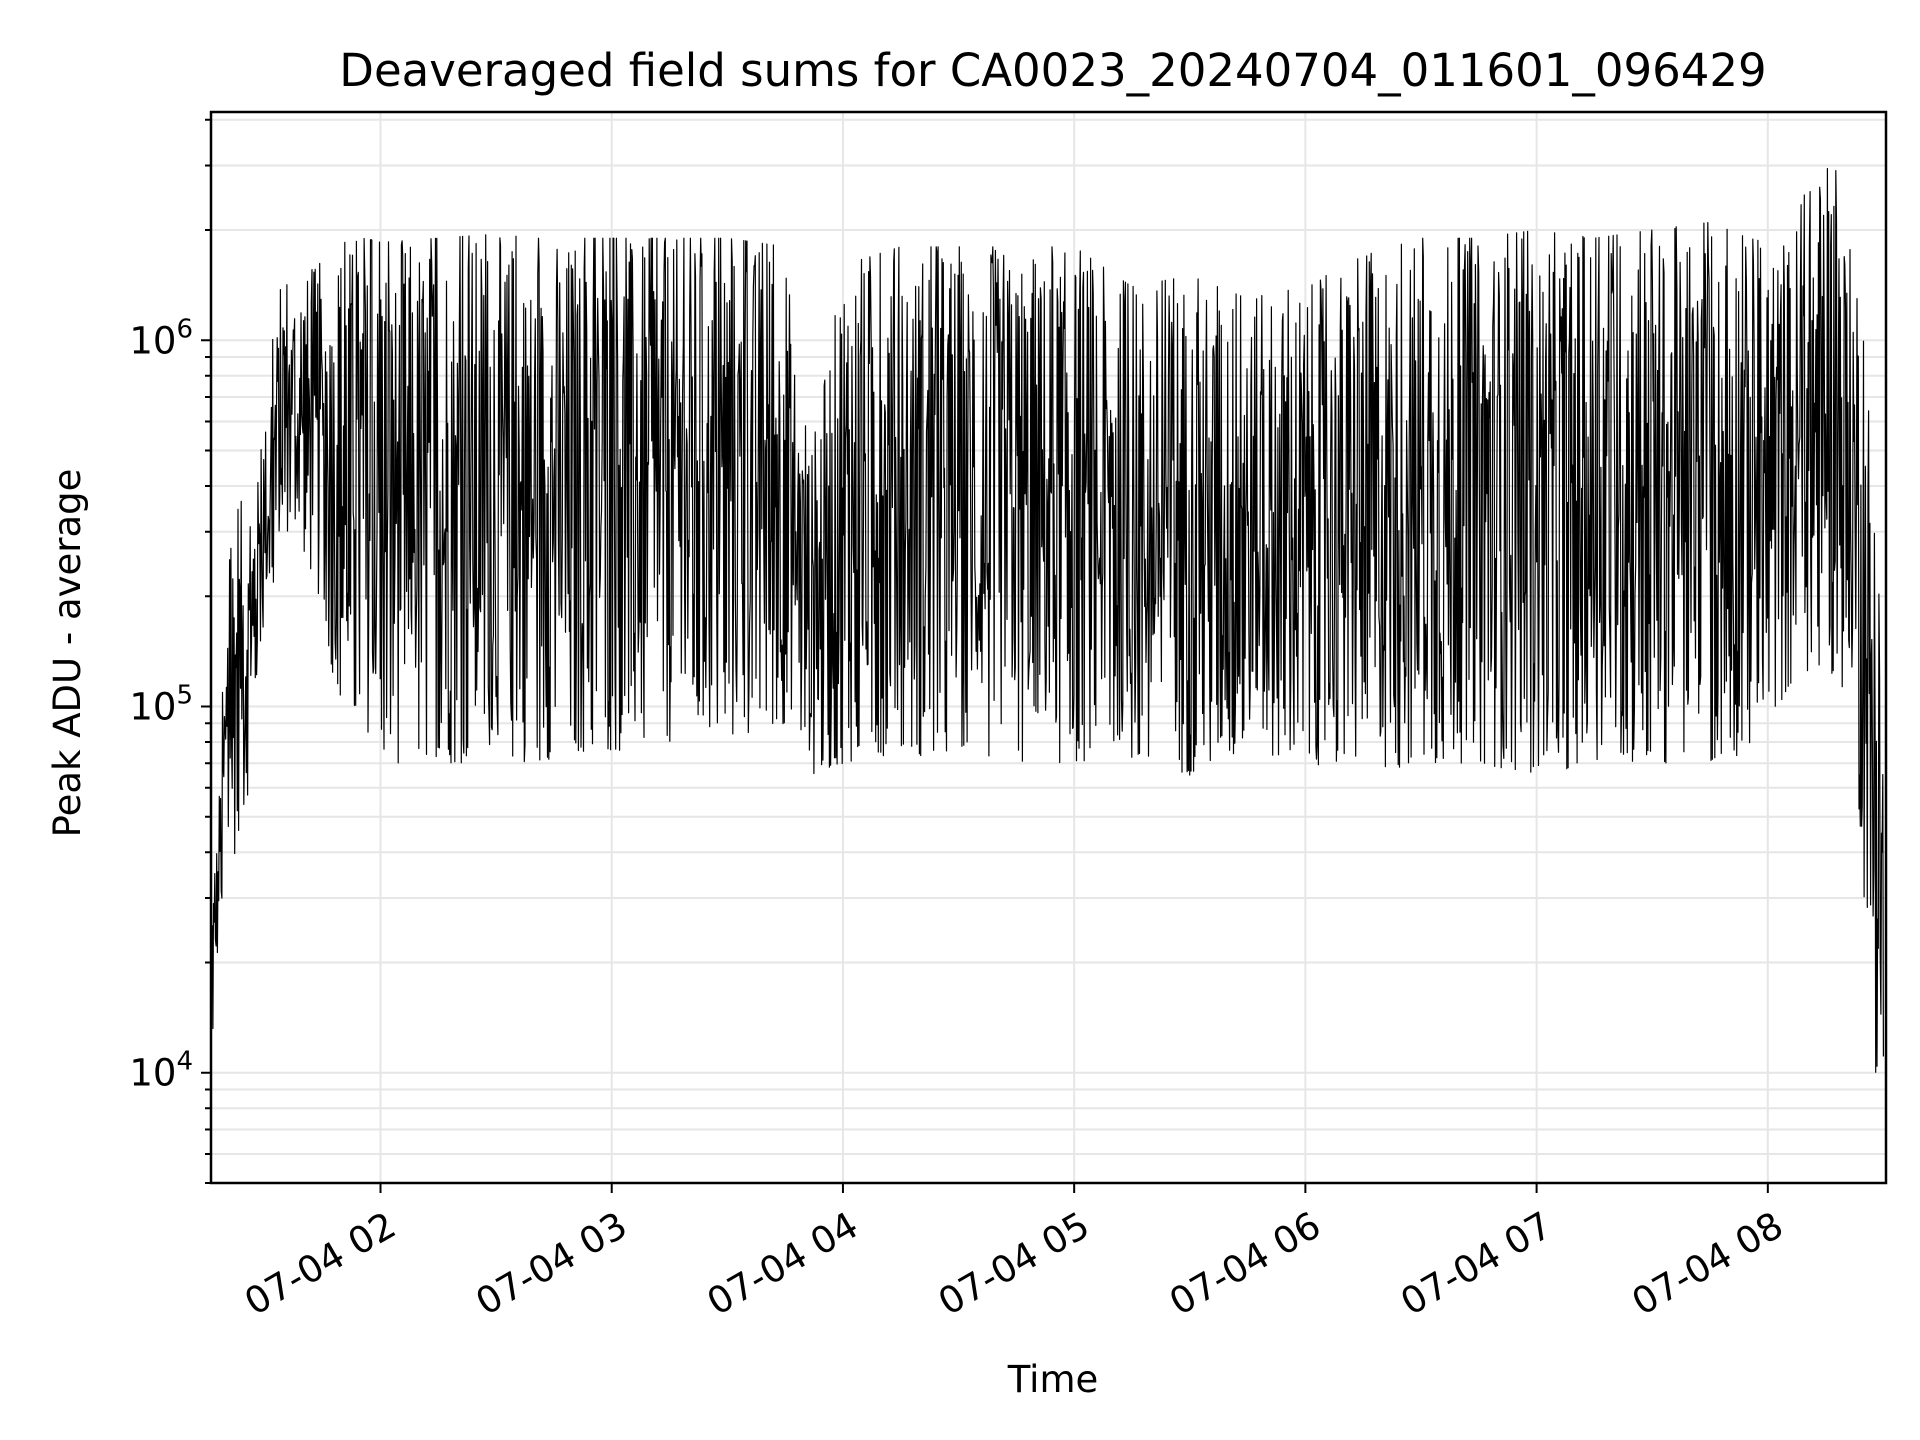  I want to click on x-tick-label: 07-04 06, so click(1245, 1264).